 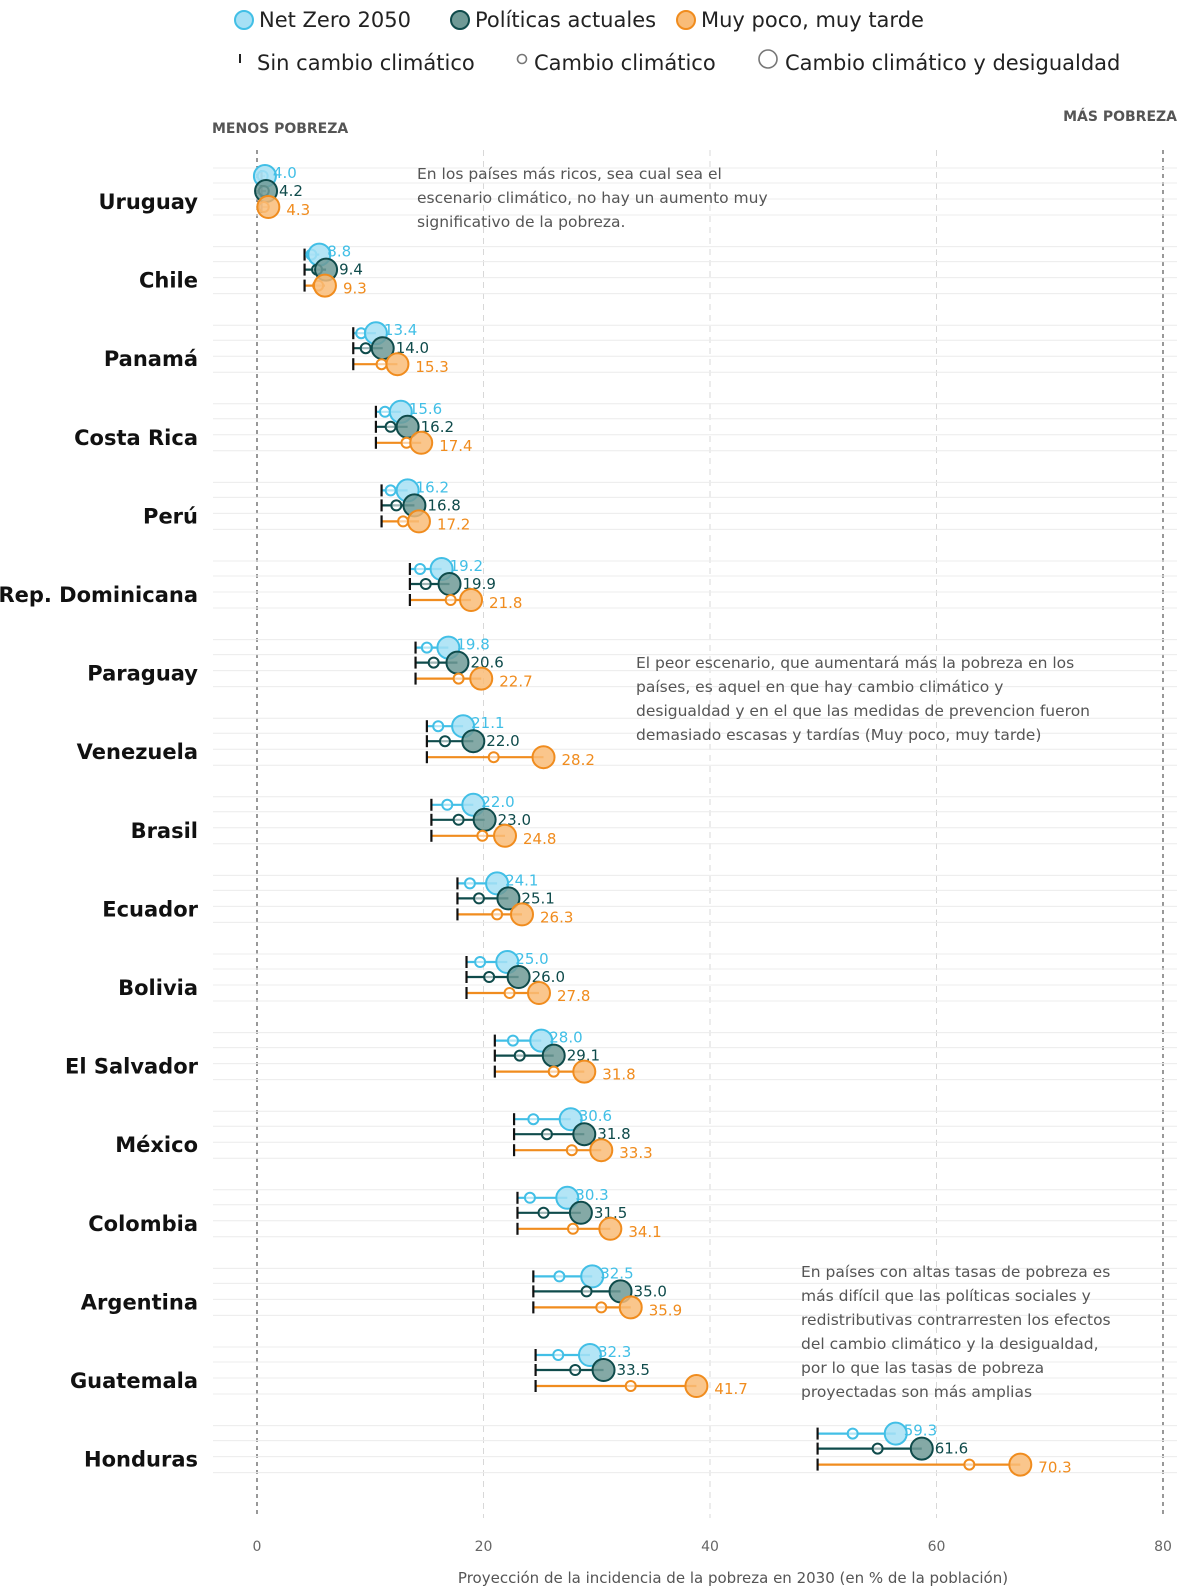 I want to click on value-label-pa: 61.6, so click(x=951, y=1449).